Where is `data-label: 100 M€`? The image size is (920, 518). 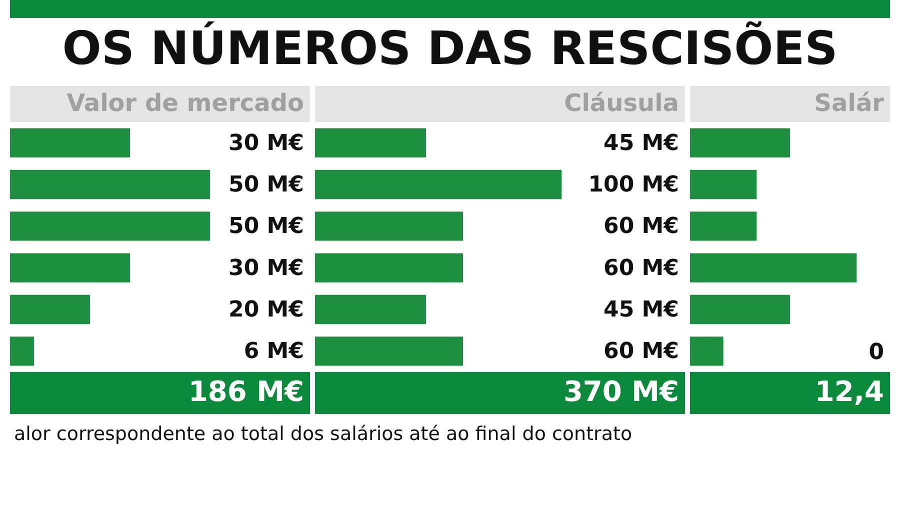 data-label: 100 M€ is located at coordinates (633, 185).